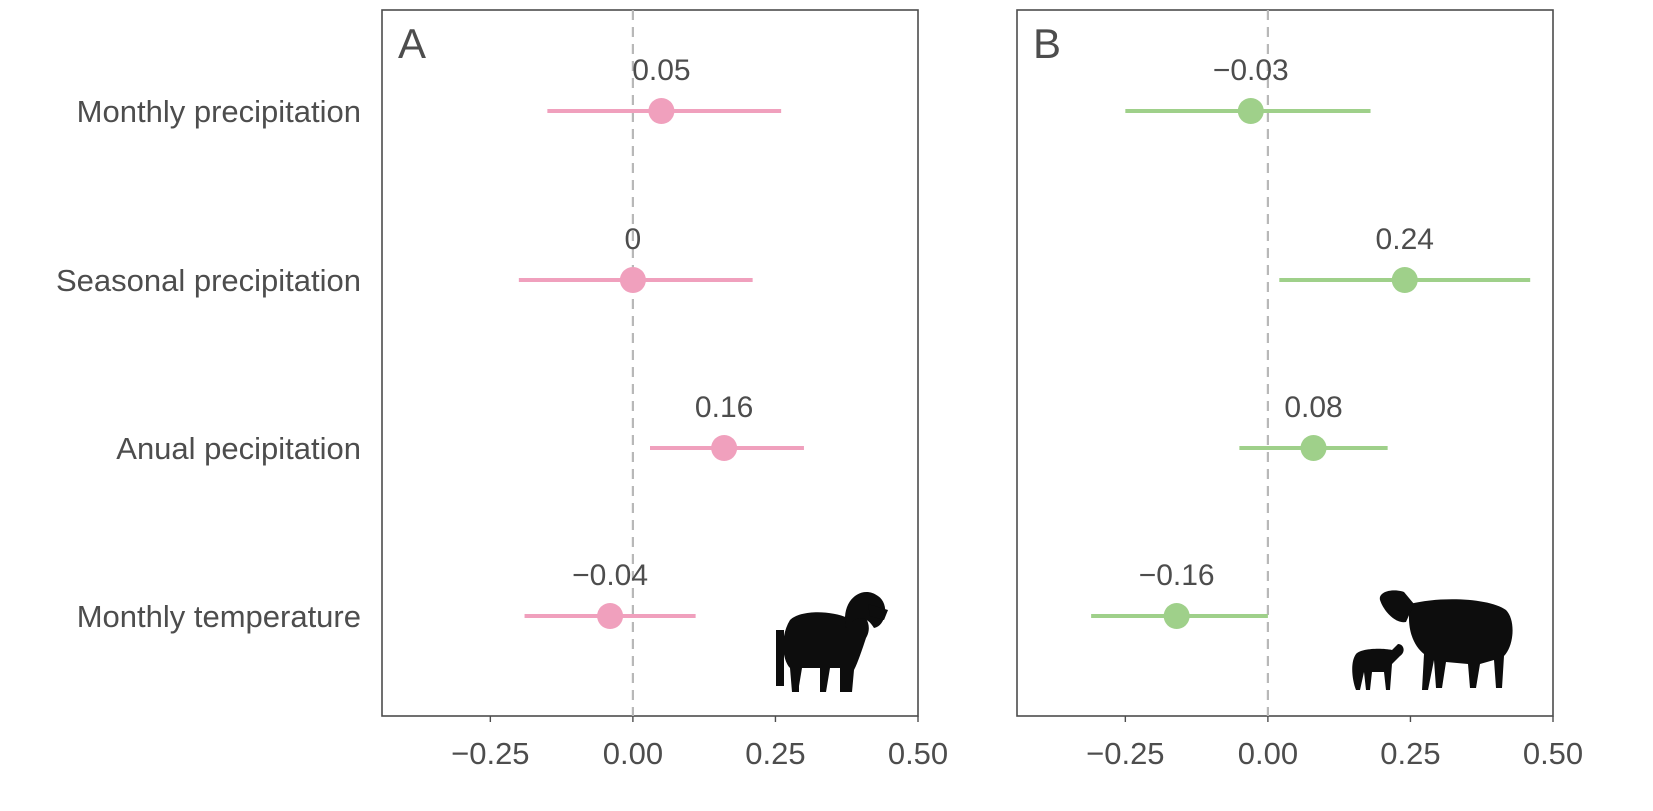  What do you see at coordinates (832, 641) in the screenshot?
I see `mouflon-ram-silhouette-icon` at bounding box center [832, 641].